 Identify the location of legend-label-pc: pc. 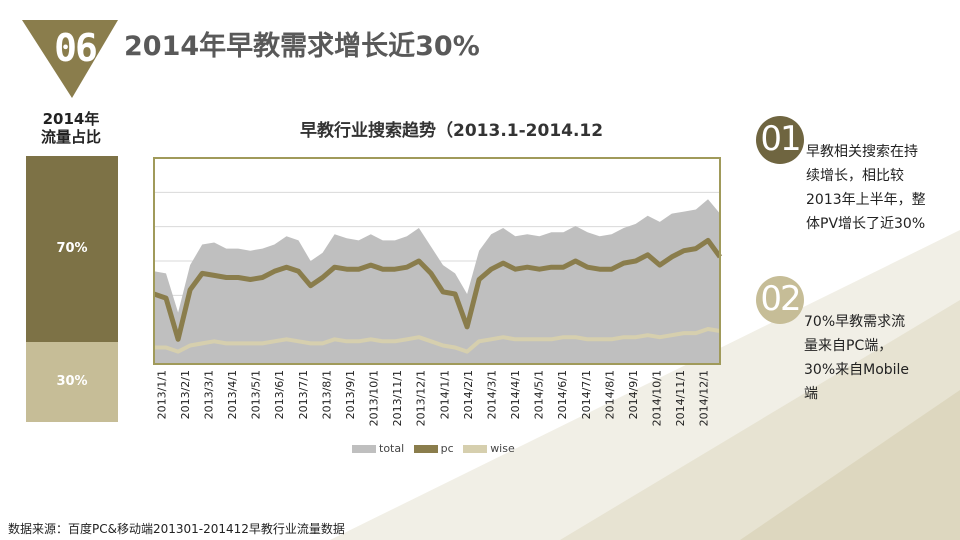
(447, 448).